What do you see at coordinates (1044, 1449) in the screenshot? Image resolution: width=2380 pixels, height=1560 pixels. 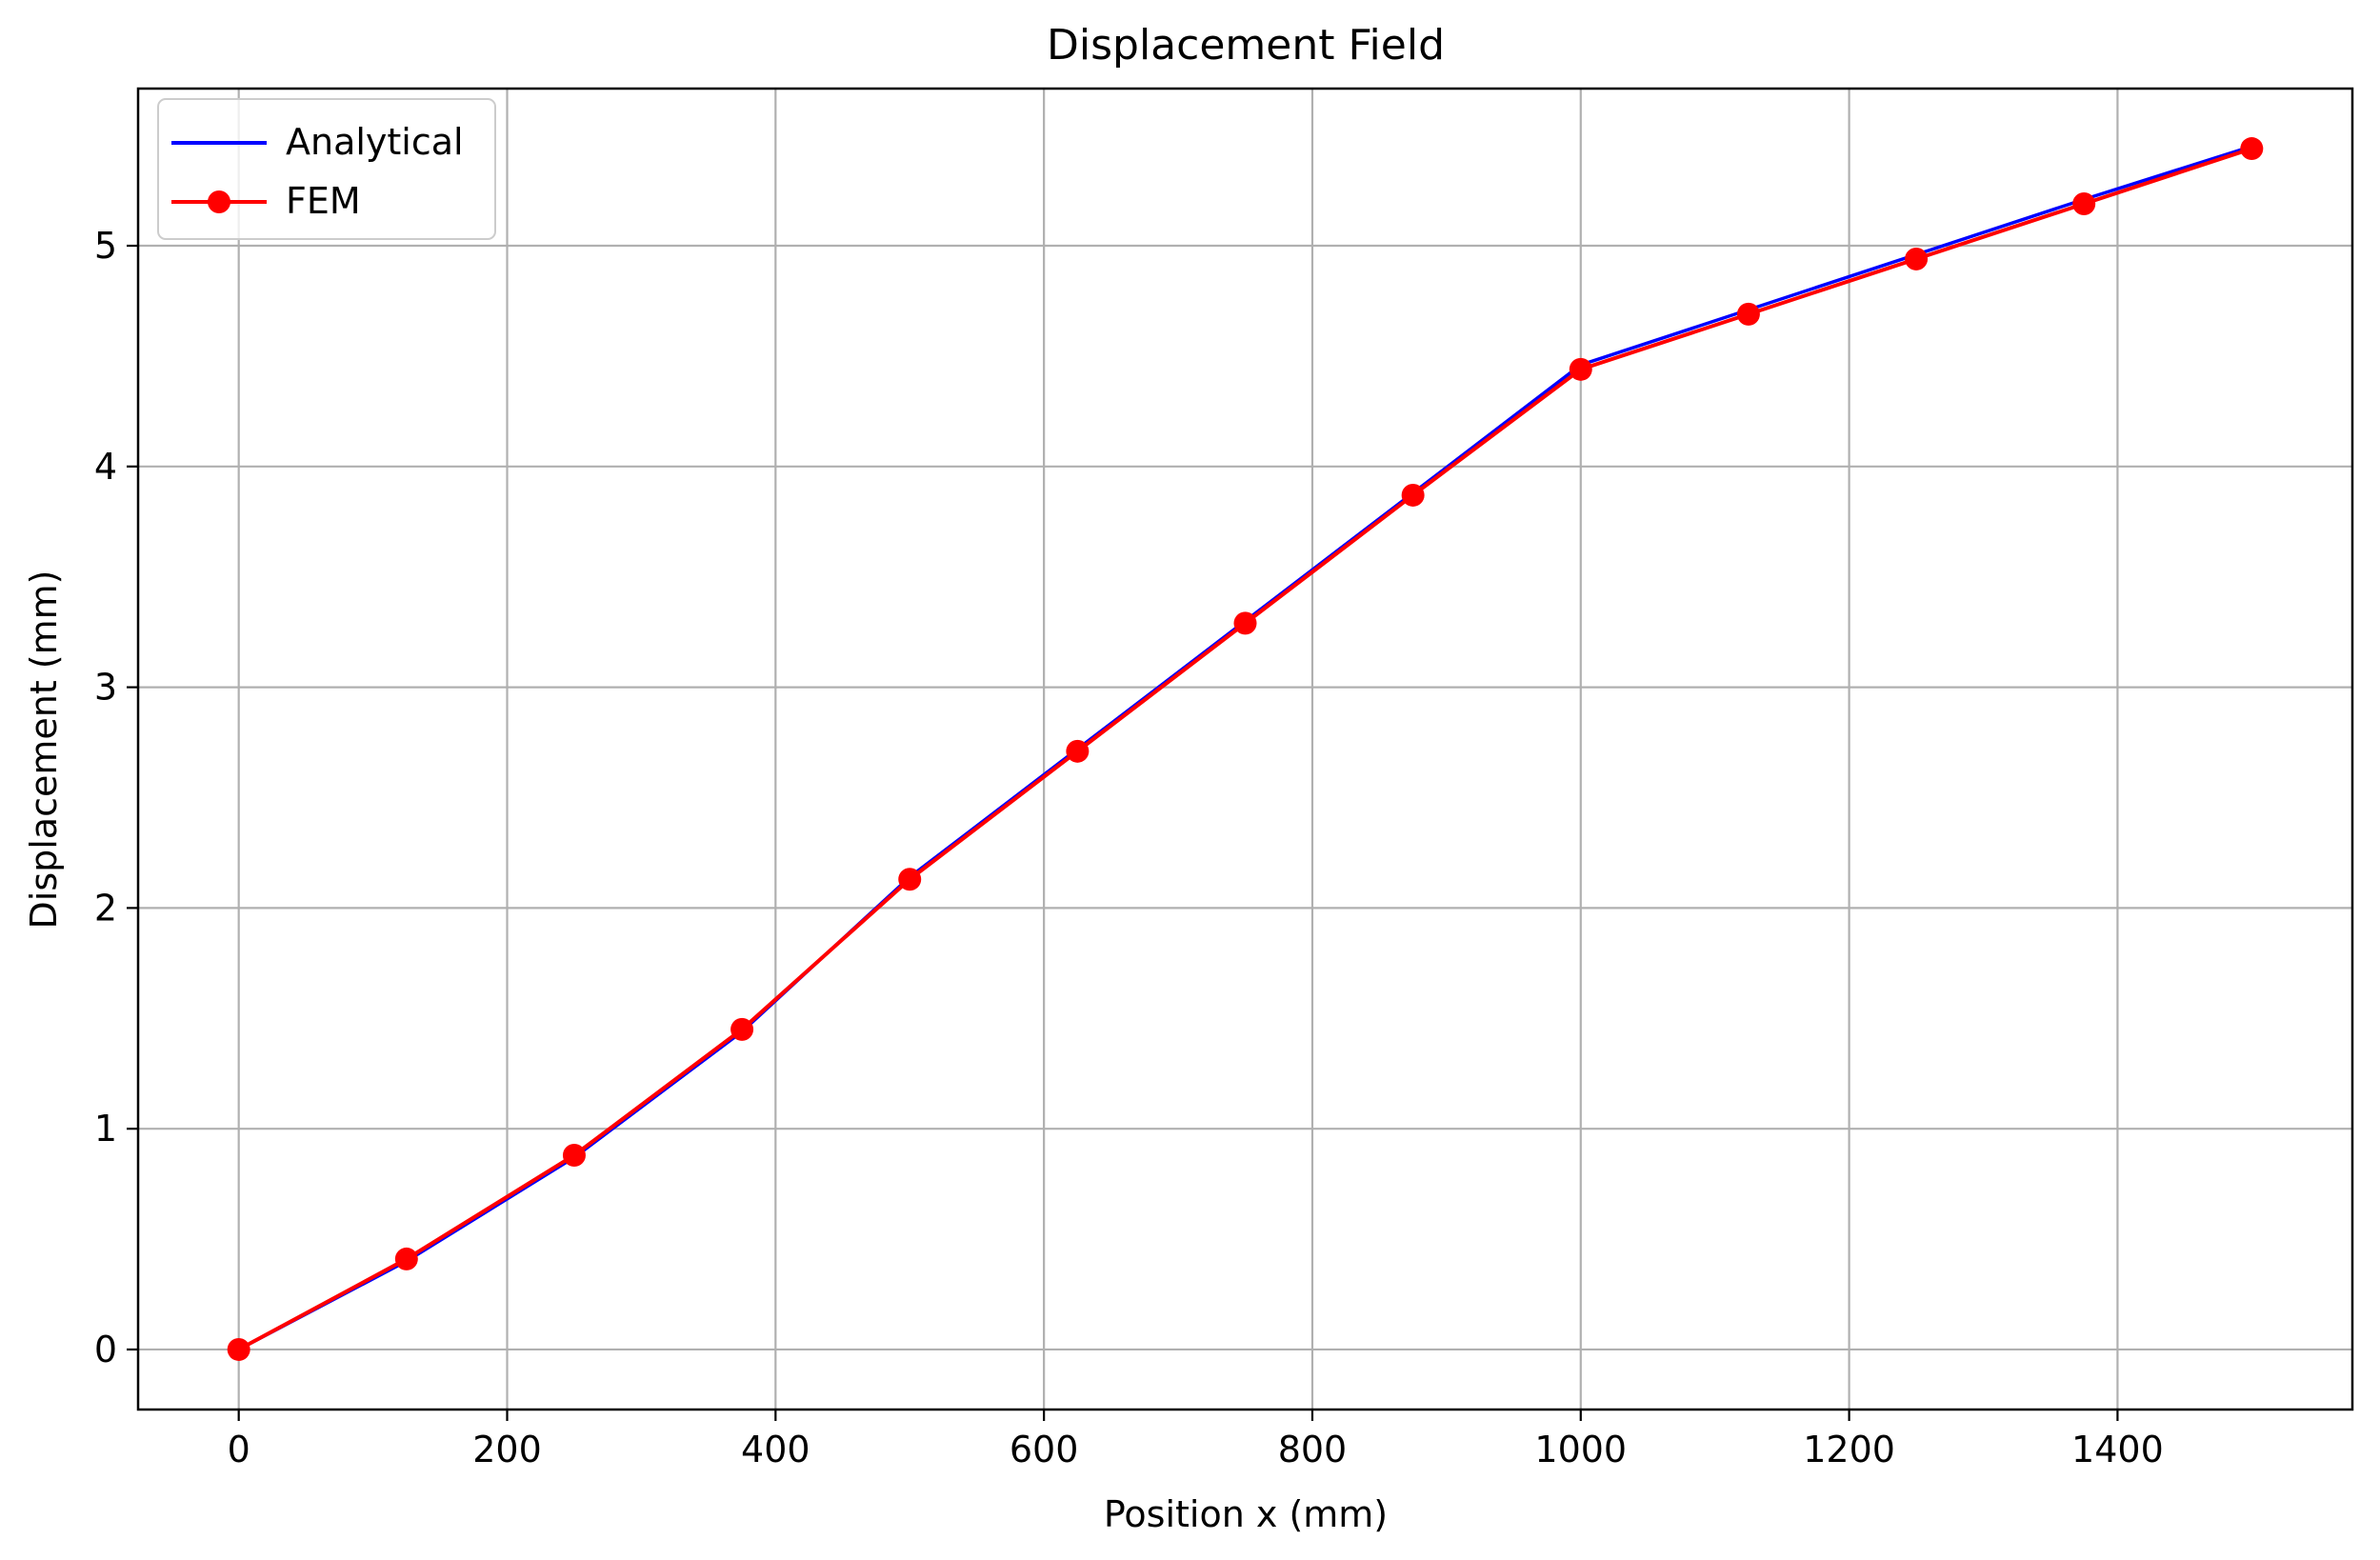 I see `x-tick-label: 600` at bounding box center [1044, 1449].